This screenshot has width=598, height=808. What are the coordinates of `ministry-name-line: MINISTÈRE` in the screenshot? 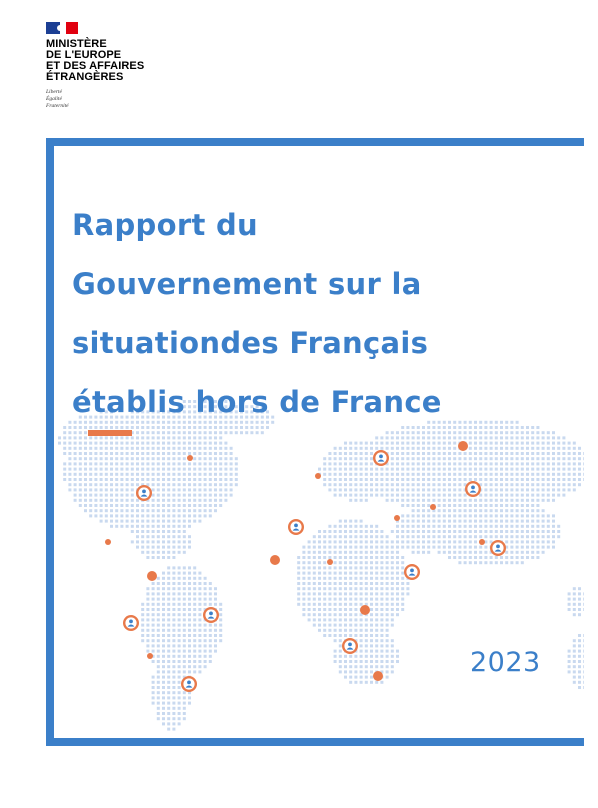 It's located at (76, 44).